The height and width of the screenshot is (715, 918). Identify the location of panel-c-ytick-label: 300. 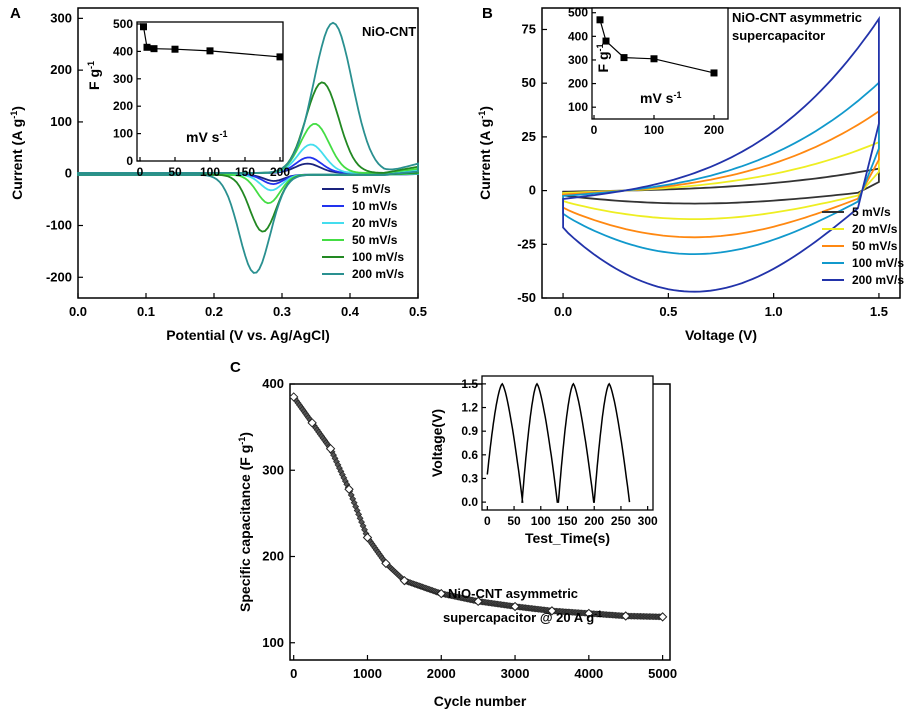
(273, 469).